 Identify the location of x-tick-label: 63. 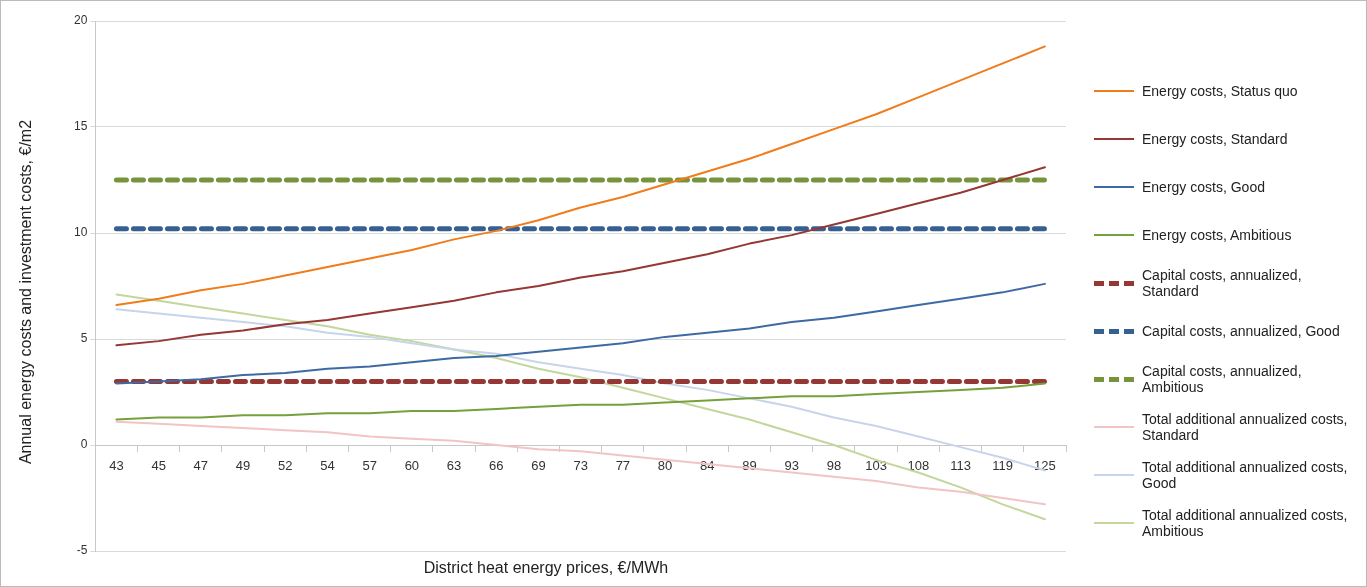
(454, 466).